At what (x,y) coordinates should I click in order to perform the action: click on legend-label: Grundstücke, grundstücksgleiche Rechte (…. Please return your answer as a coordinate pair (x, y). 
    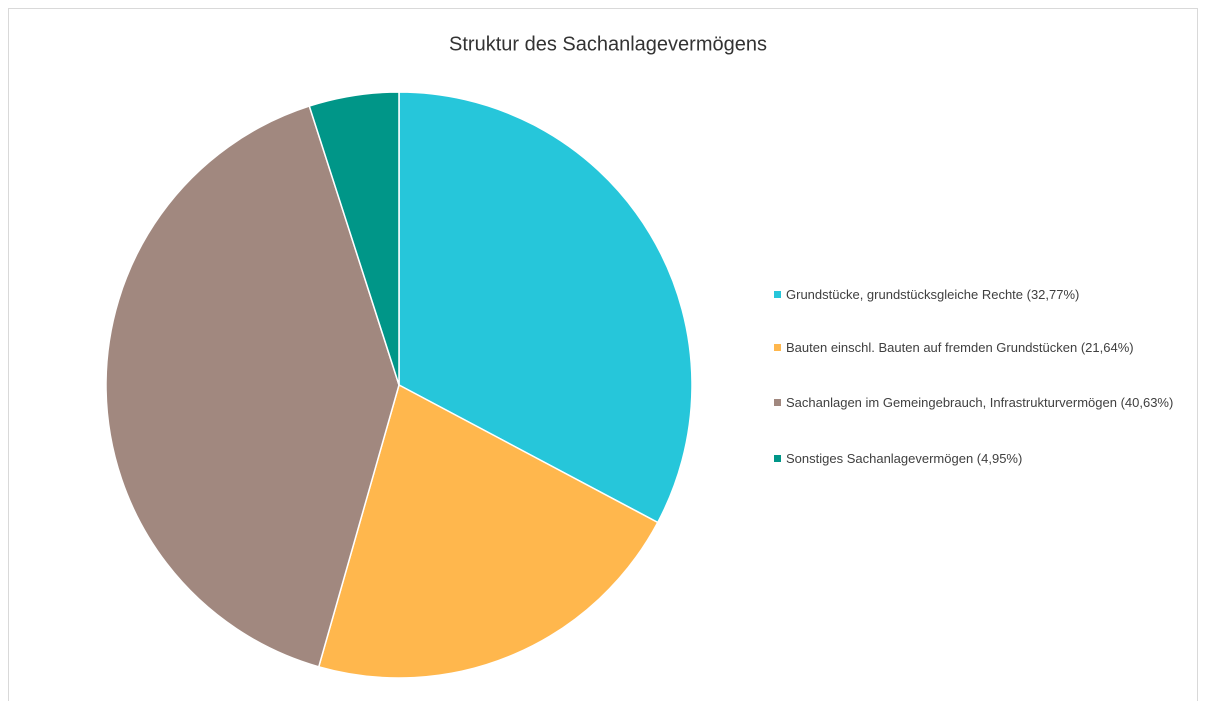
    Looking at the image, I should click on (933, 294).